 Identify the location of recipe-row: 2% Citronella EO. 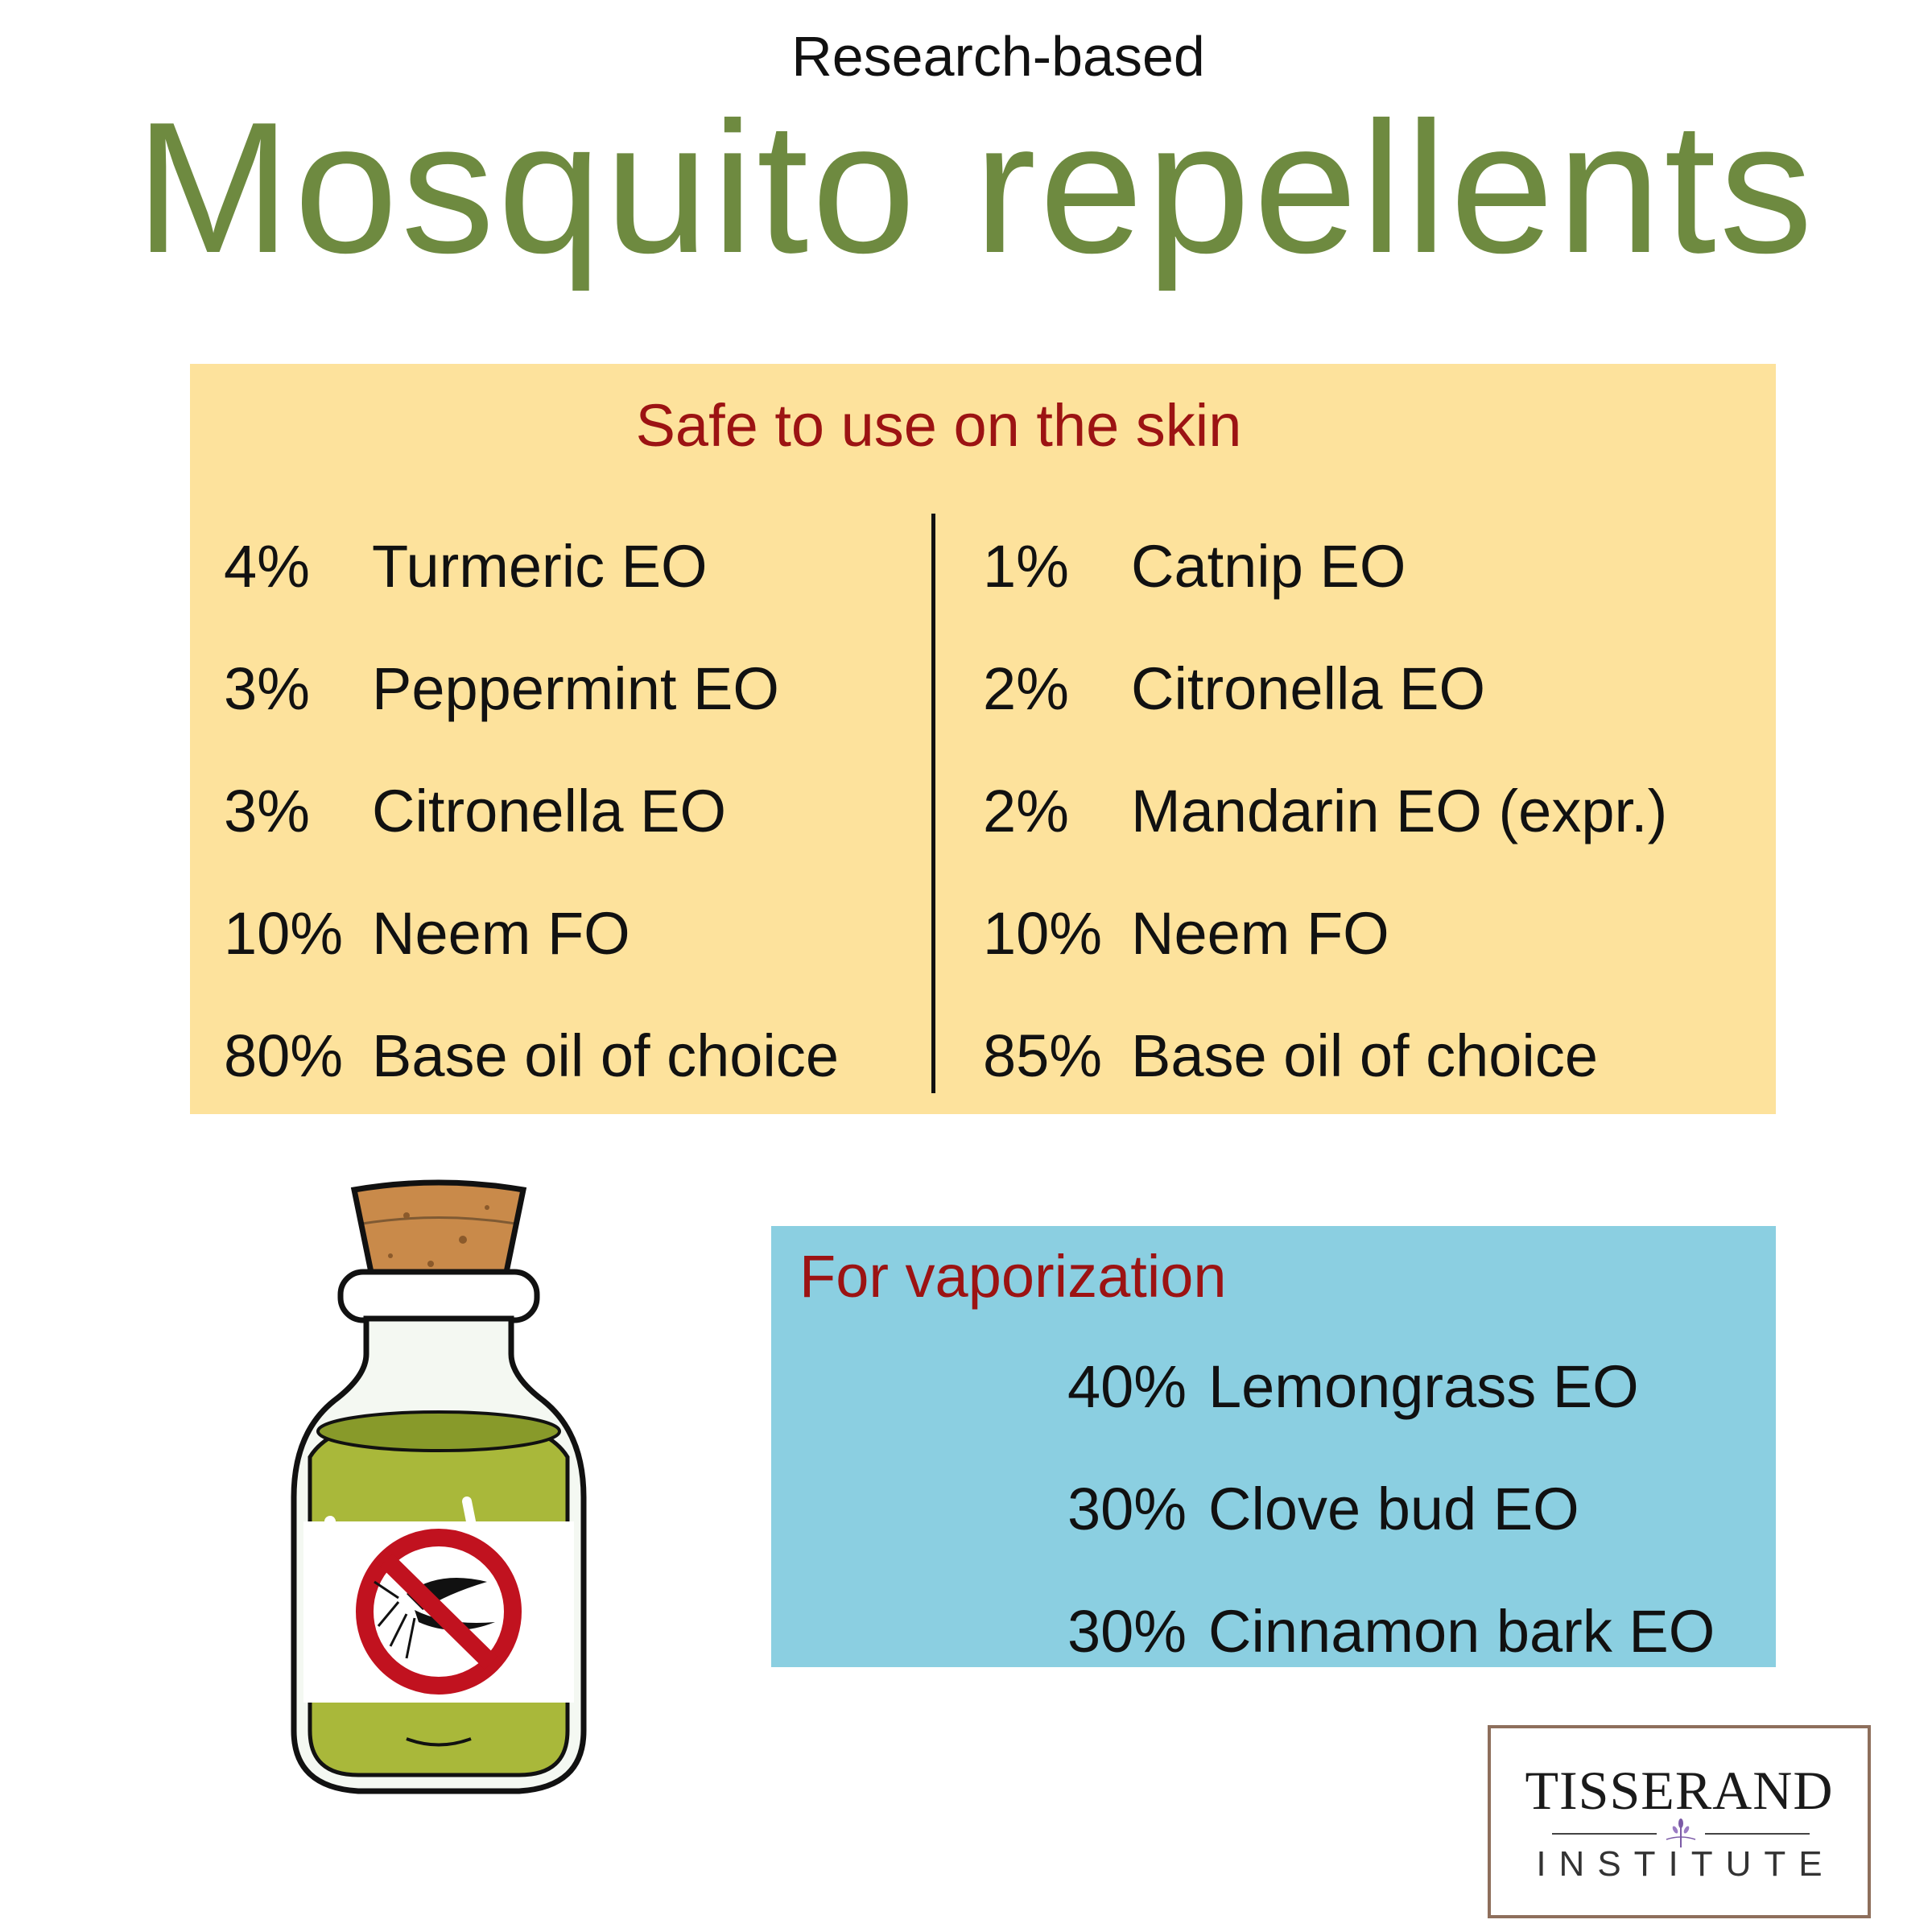
(1337, 688).